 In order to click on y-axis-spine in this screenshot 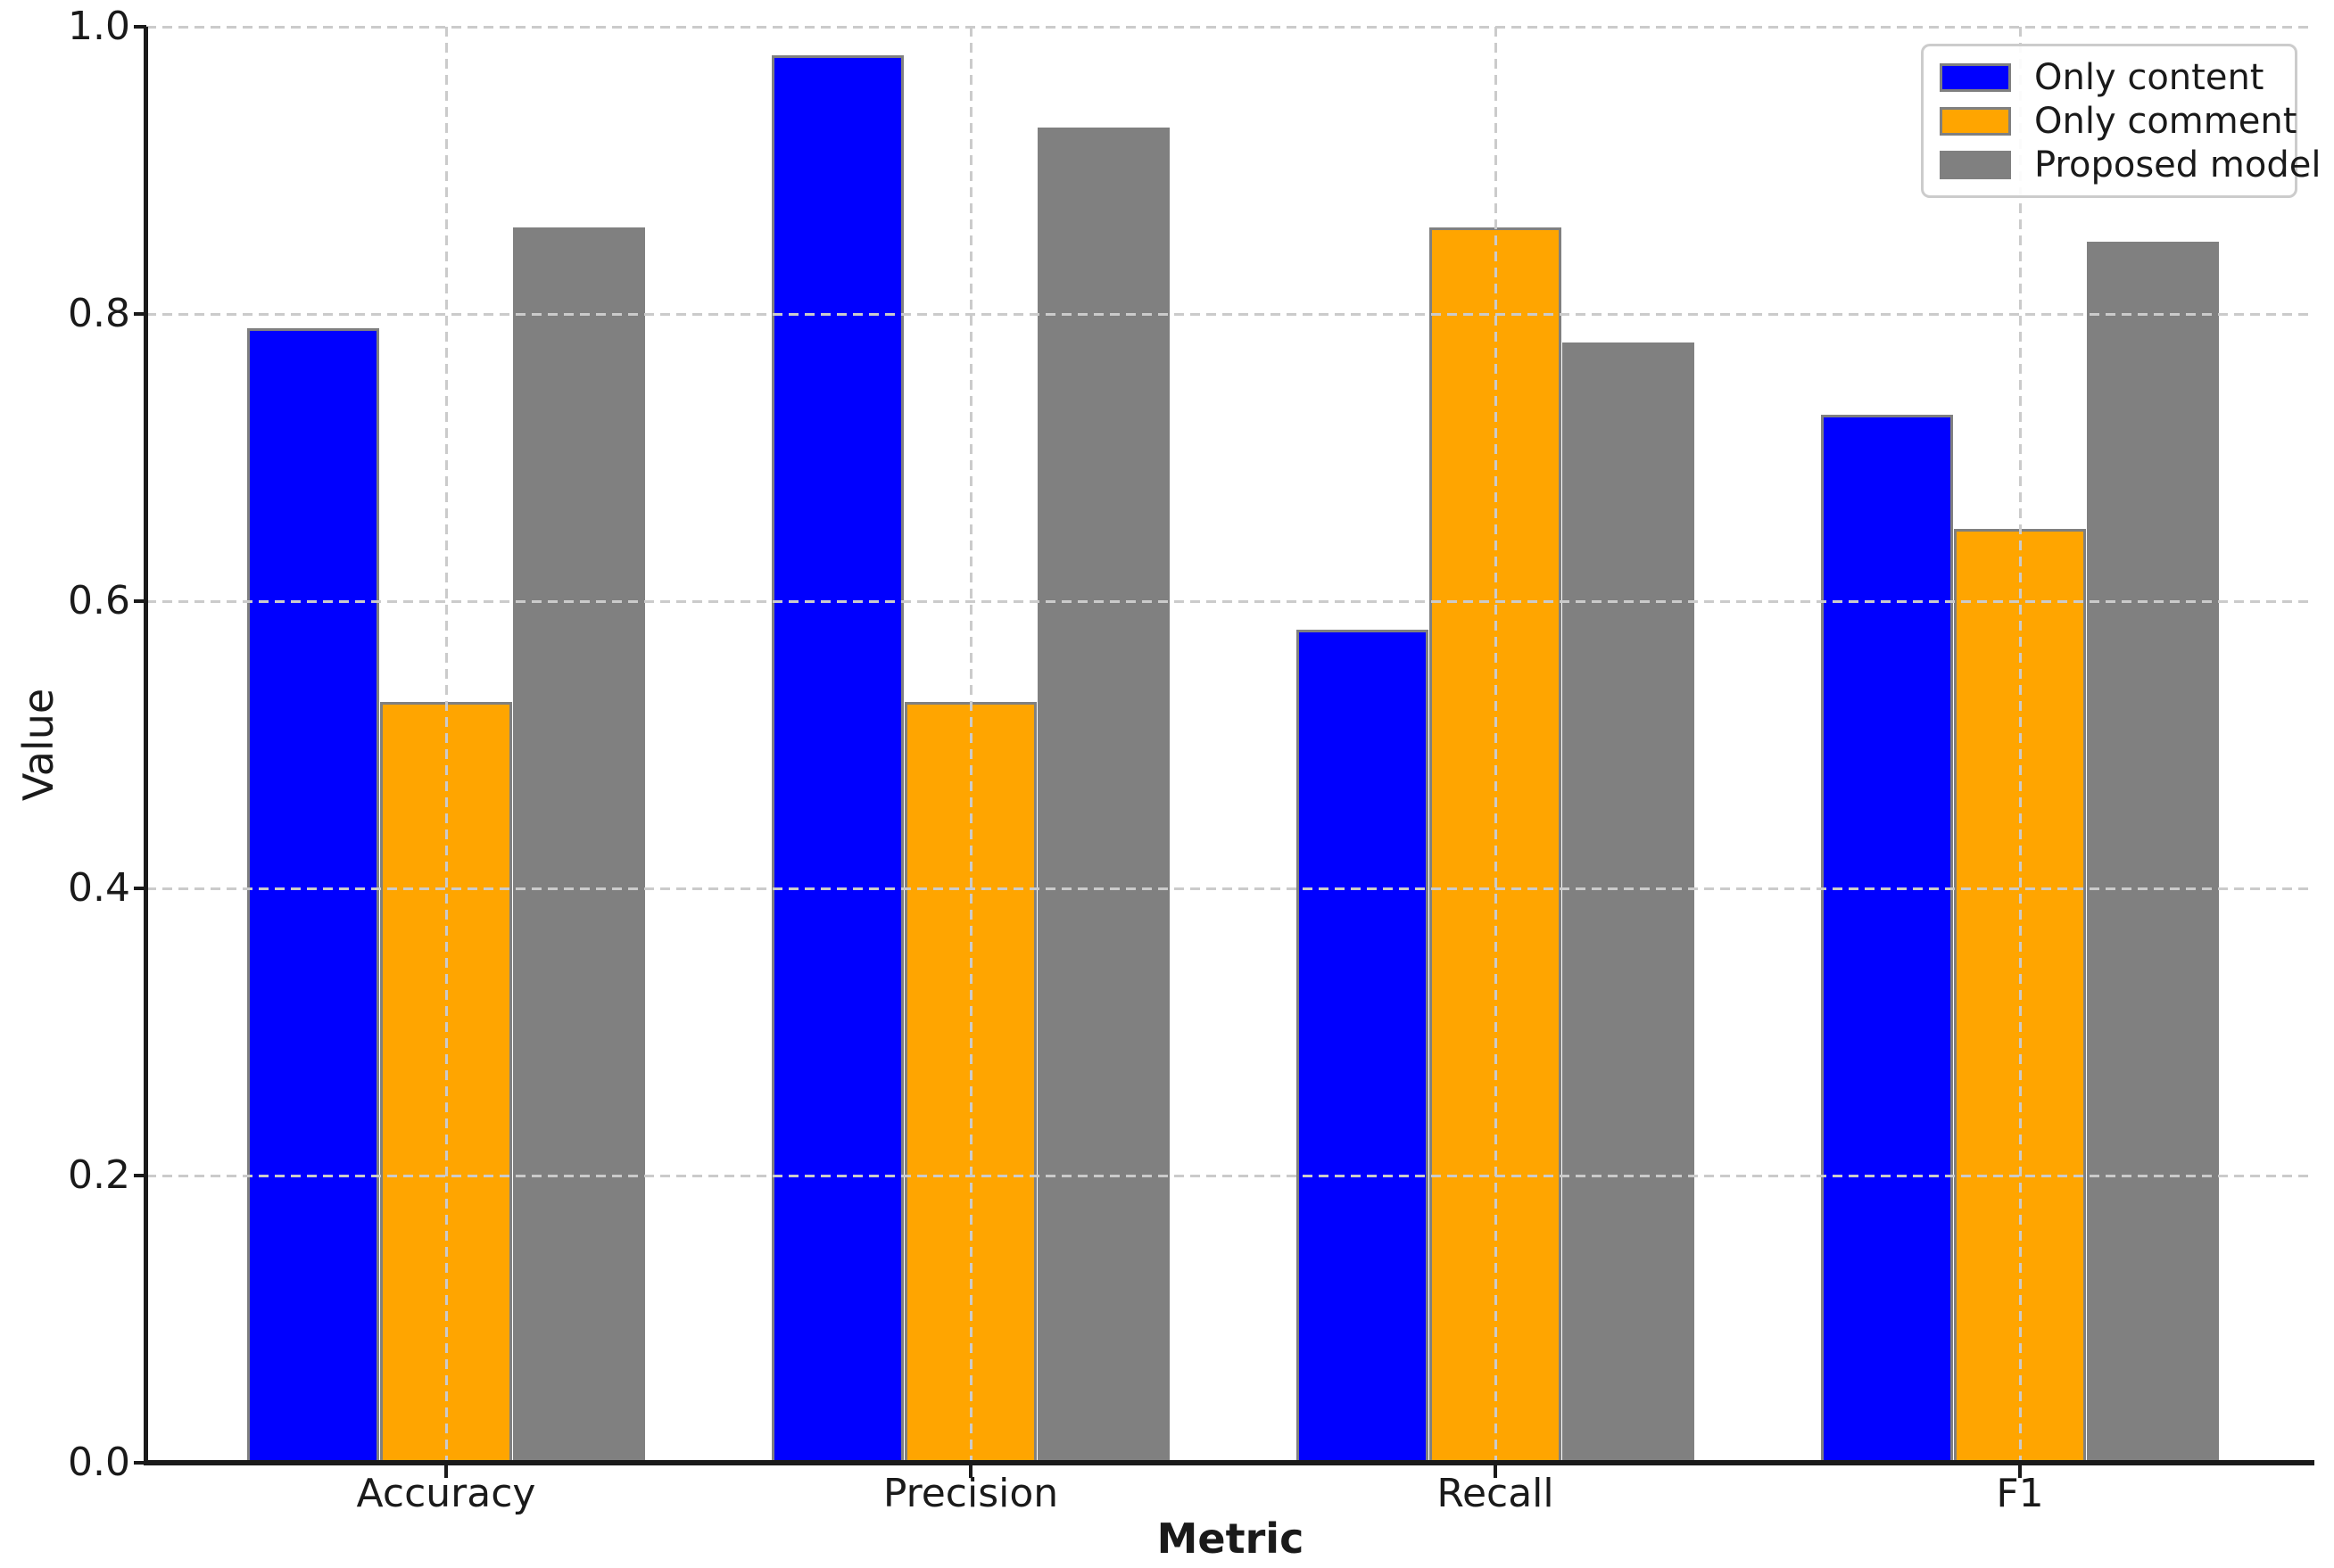, I will do `click(146, 746)`.